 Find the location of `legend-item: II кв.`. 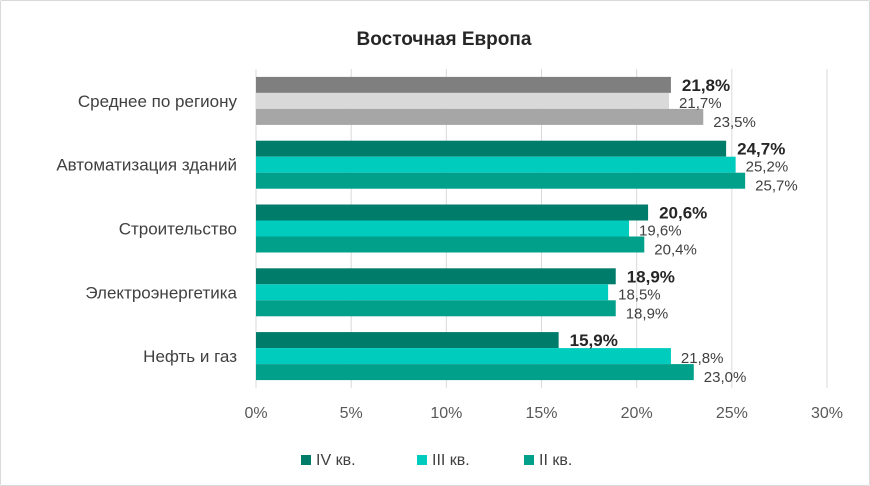

legend-item: II кв. is located at coordinates (548, 460).